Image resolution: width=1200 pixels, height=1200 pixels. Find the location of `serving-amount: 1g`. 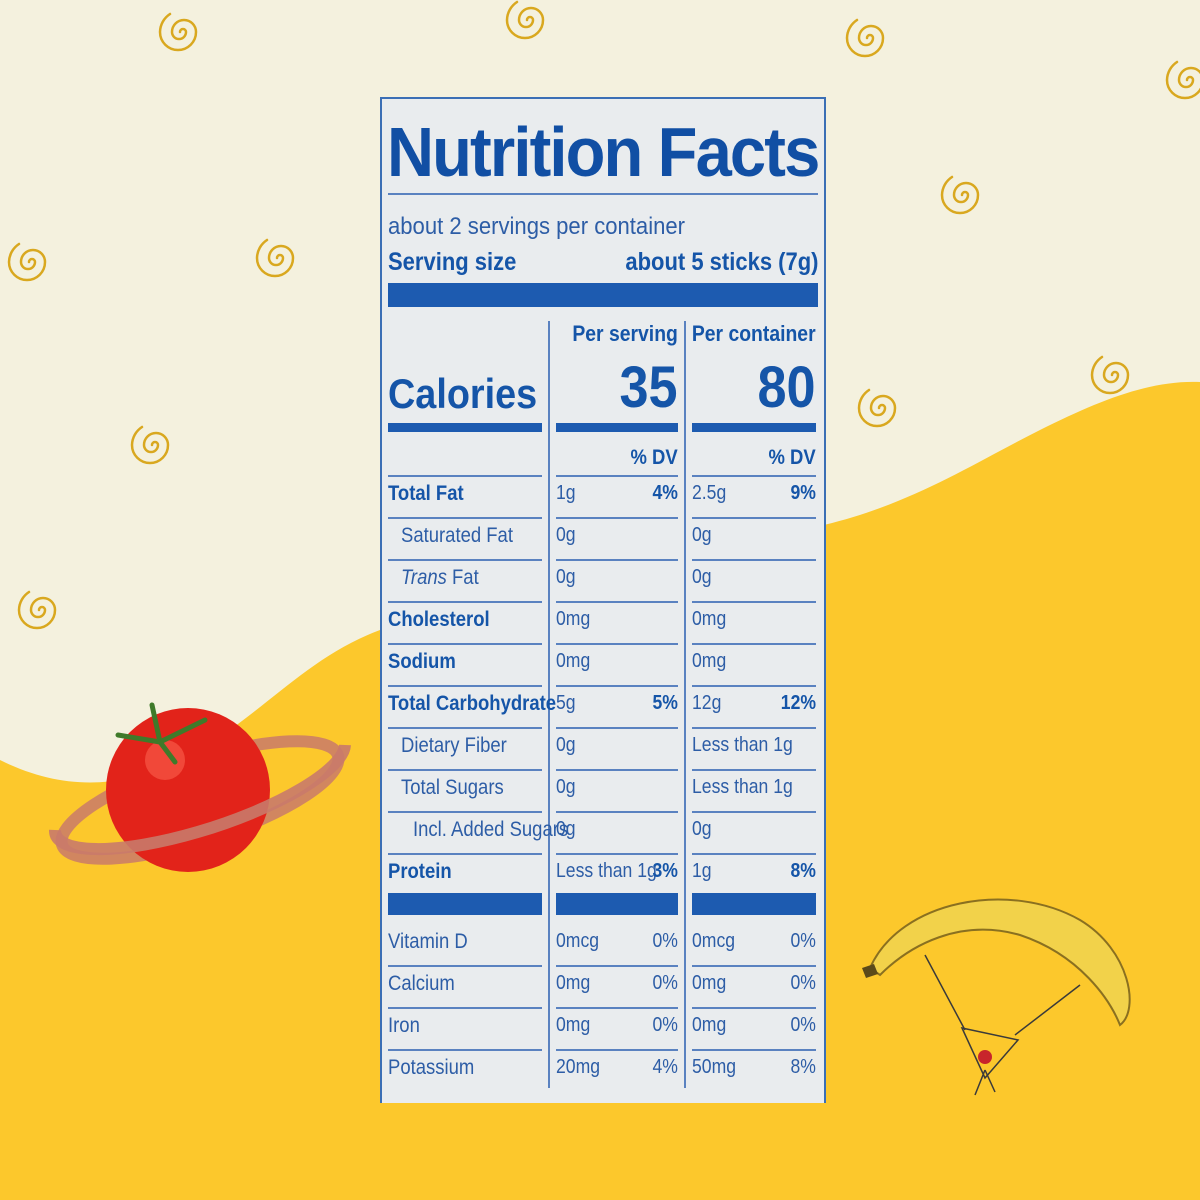

serving-amount: 1g is located at coordinates (566, 493).